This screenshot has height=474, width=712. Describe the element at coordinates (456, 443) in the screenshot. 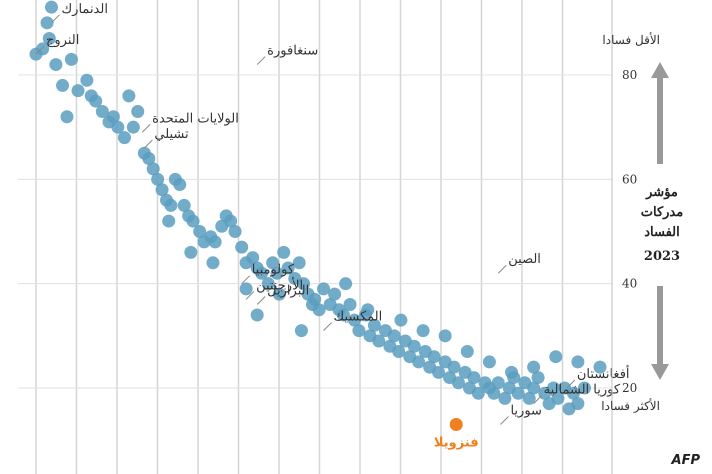

I see `highlight-label: فنزويلا` at that location.